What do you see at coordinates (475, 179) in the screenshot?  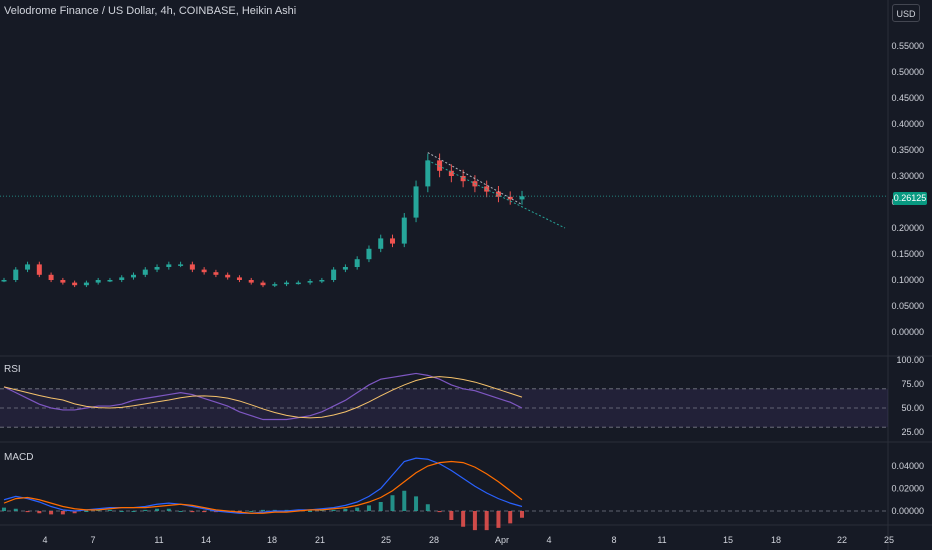 I see `trendline-upper` at bounding box center [475, 179].